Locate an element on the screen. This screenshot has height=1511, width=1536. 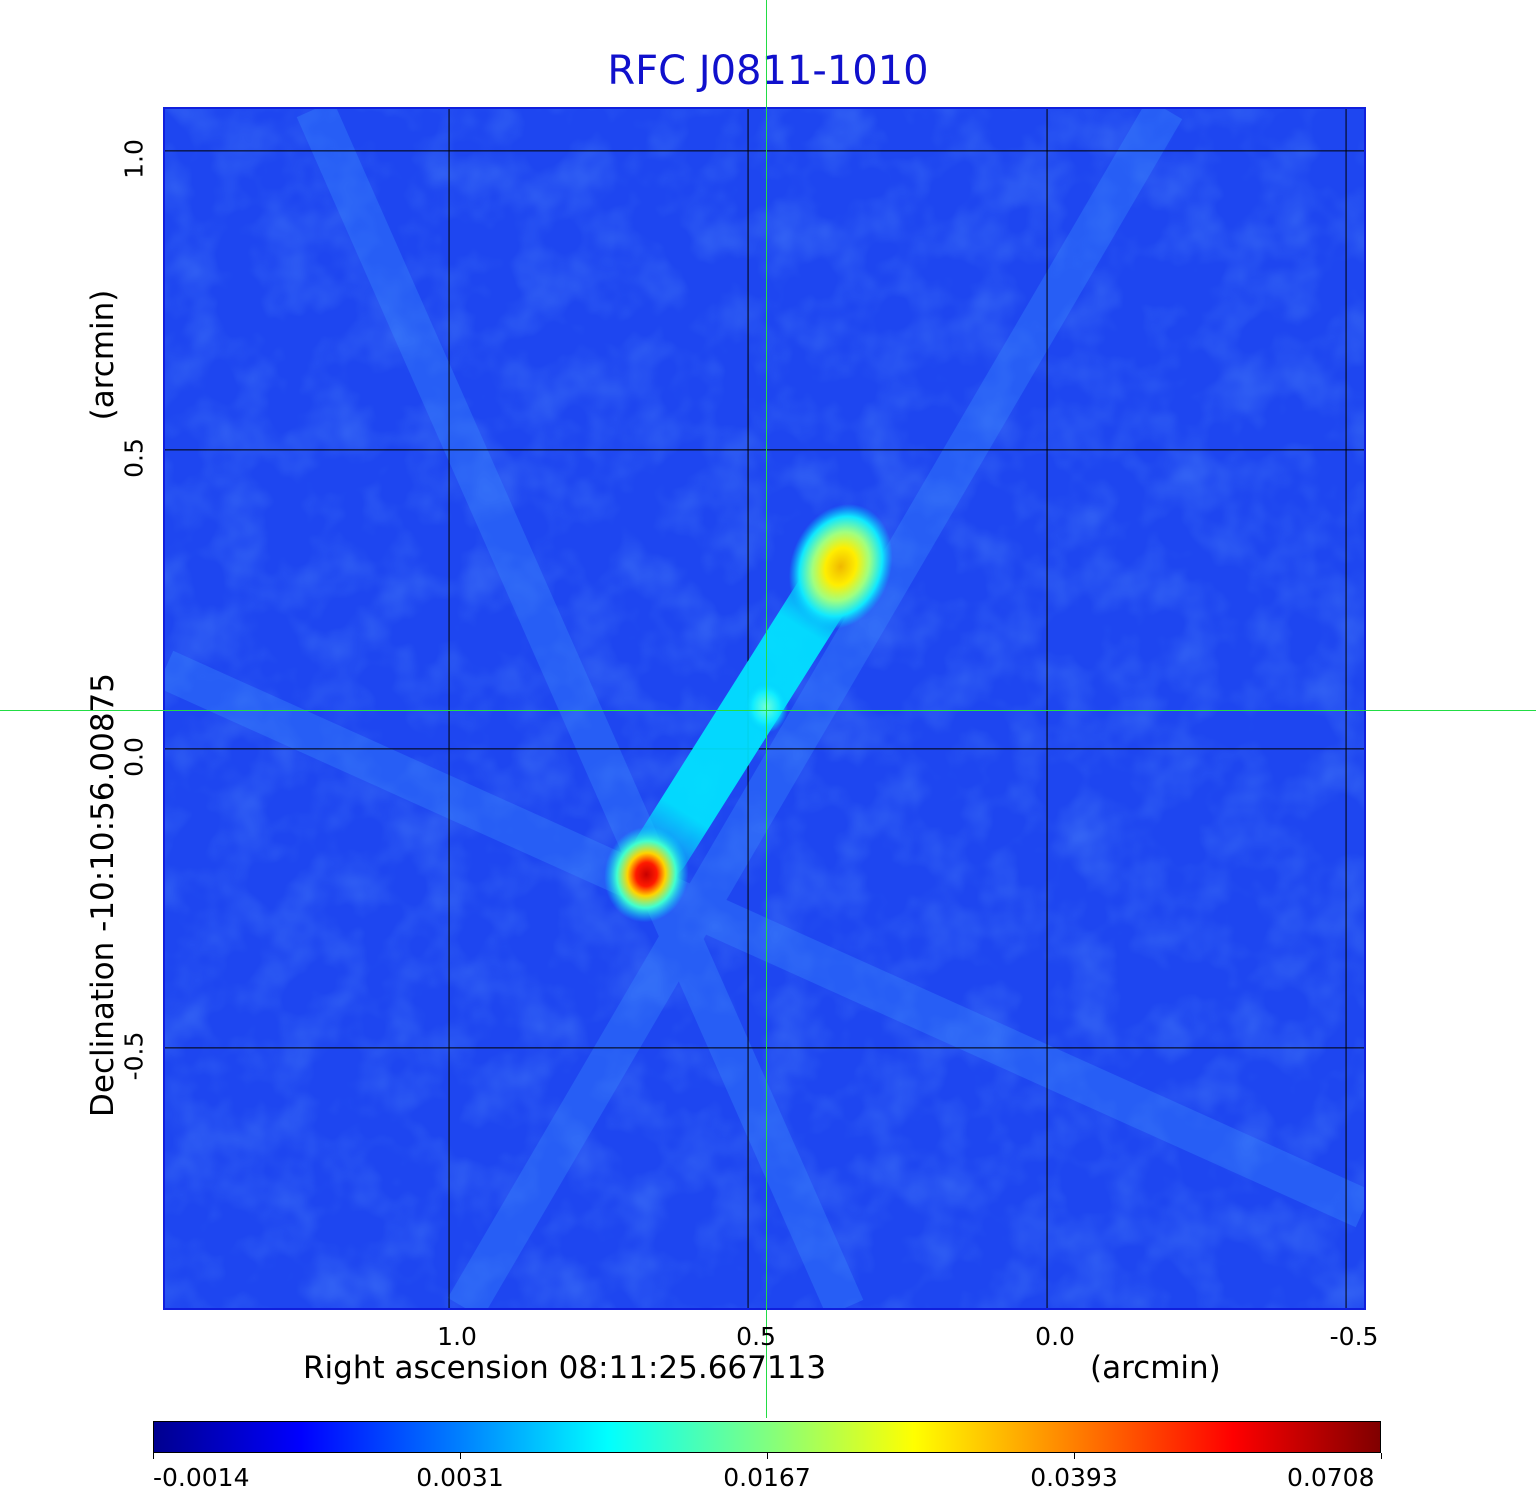
jet-emission is located at coordinates (743, 720).